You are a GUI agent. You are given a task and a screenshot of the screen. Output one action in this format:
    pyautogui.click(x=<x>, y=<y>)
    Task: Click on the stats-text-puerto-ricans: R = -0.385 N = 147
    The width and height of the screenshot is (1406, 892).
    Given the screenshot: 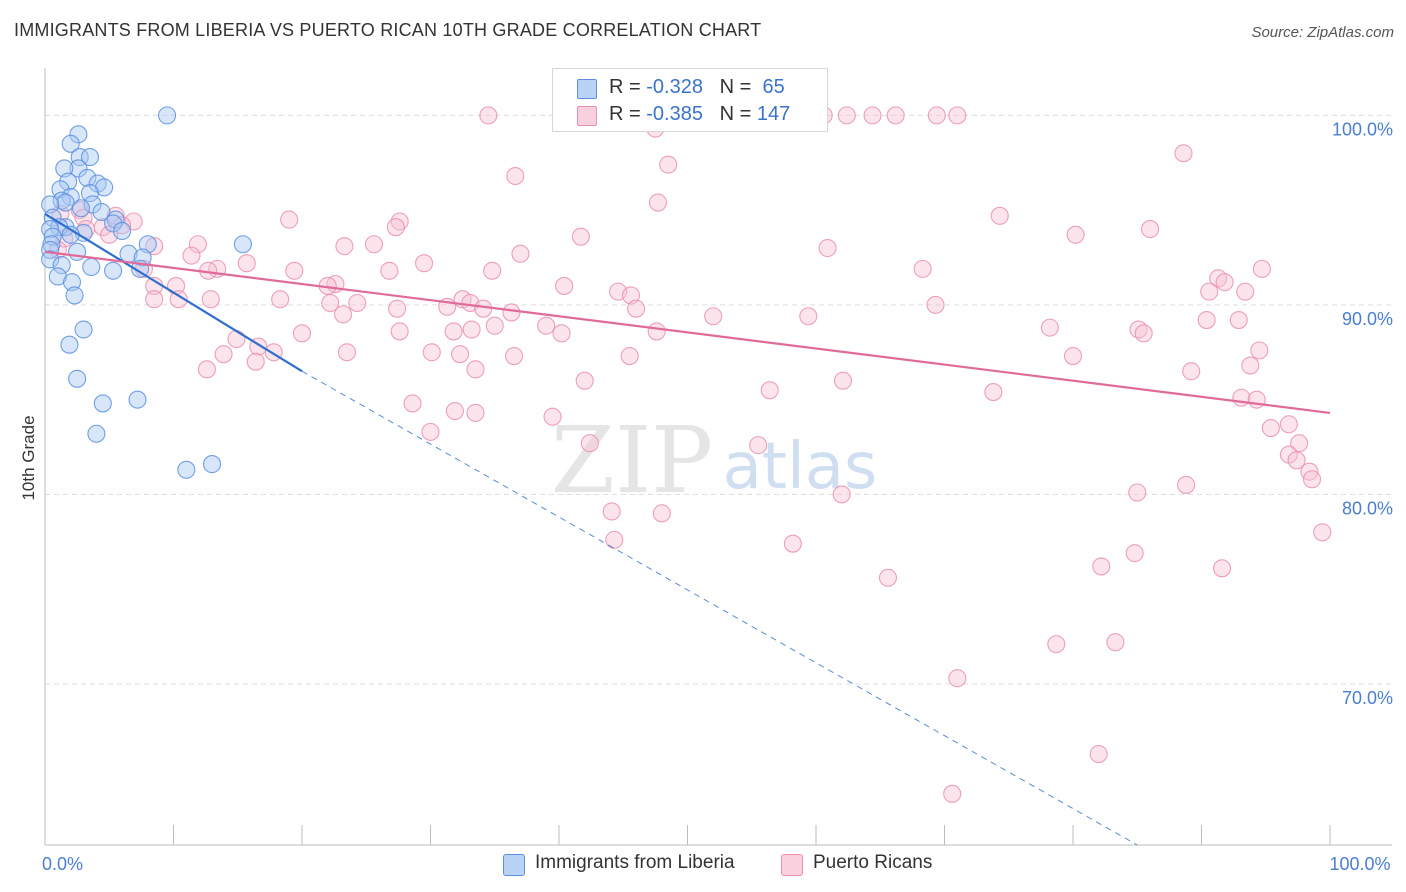 What is the action you would take?
    pyautogui.click(x=699, y=114)
    